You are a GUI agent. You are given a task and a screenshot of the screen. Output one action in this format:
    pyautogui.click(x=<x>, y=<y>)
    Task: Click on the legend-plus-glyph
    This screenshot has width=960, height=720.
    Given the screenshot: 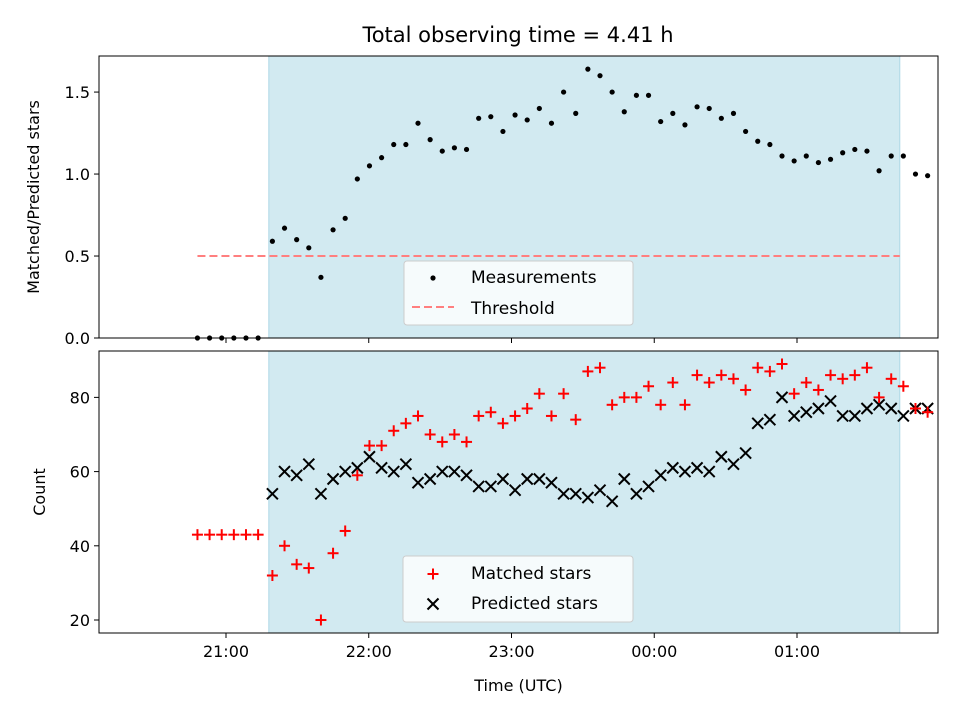 What is the action you would take?
    pyautogui.click(x=433, y=574)
    